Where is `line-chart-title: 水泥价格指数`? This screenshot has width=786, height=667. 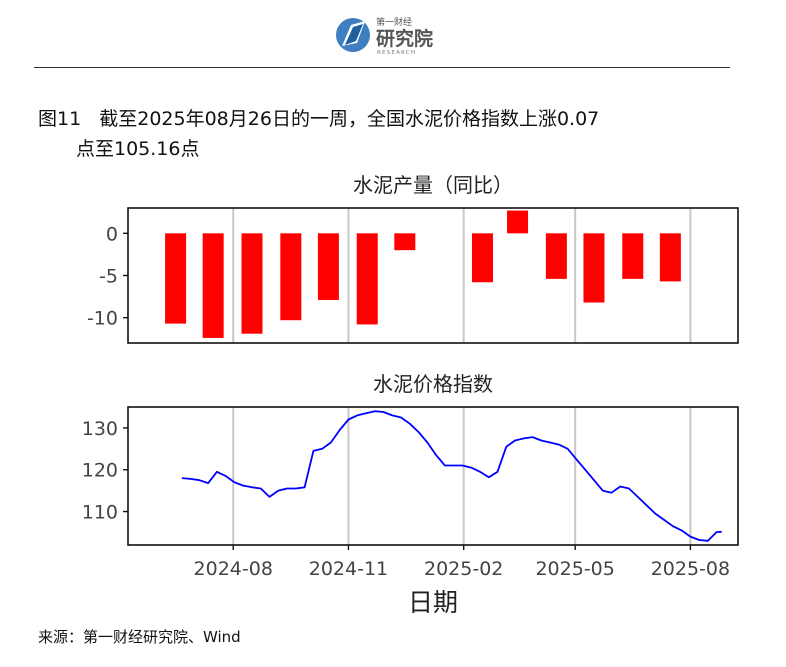 line-chart-title: 水泥价格指数 is located at coordinates (433, 384).